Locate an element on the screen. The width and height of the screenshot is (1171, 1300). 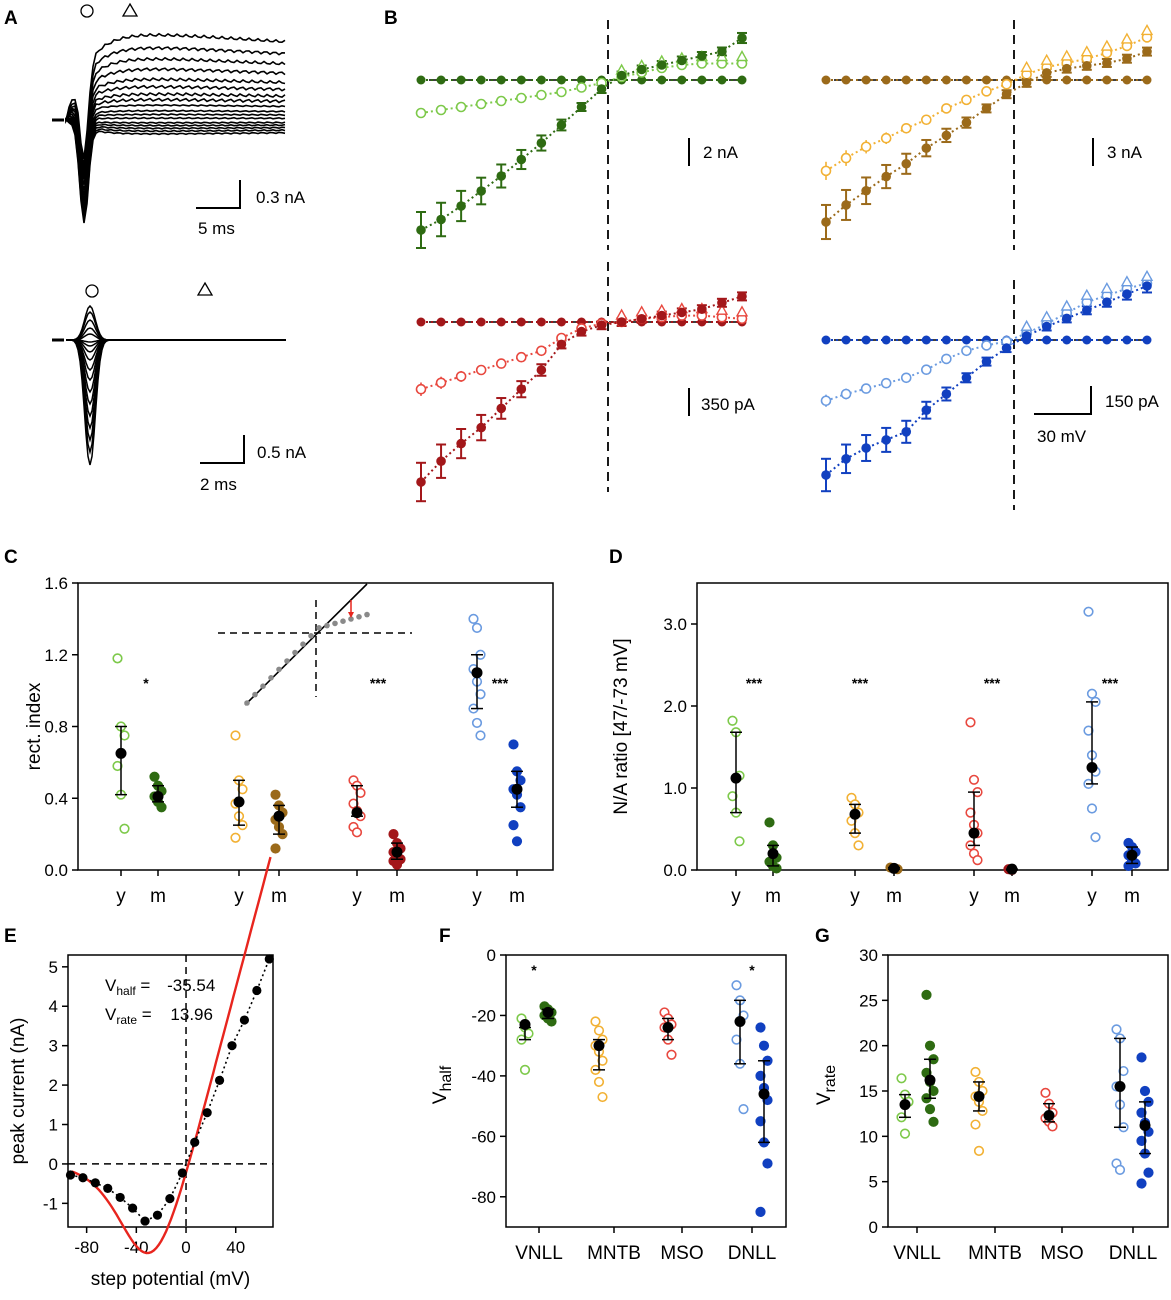
y-tick-label: -1 is located at coordinates (50, 1203).